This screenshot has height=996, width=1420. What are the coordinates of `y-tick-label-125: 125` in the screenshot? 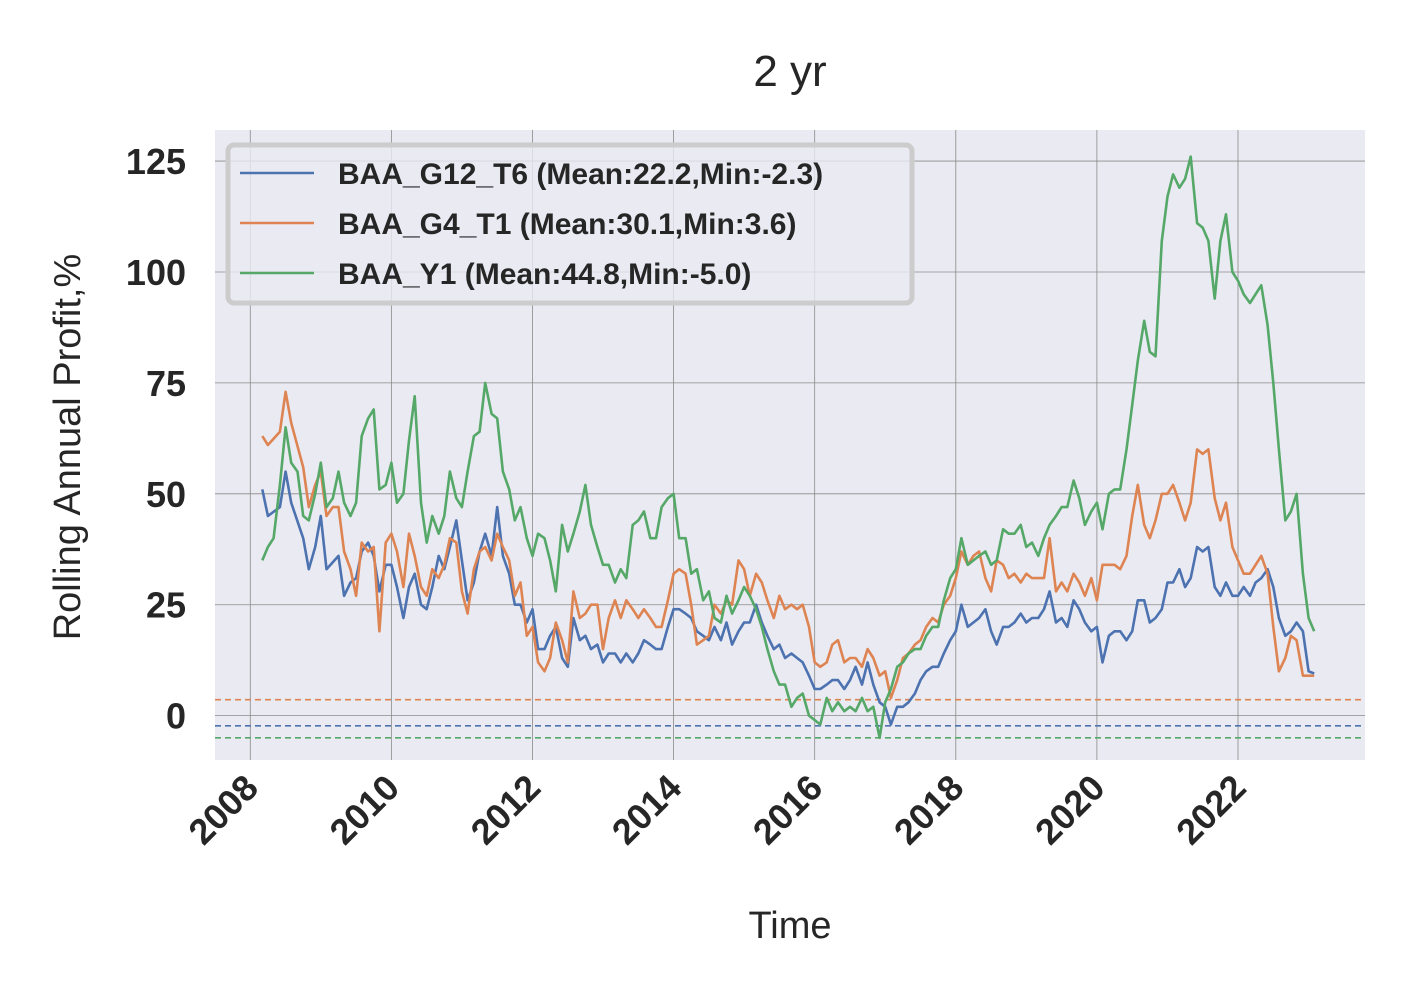 It's located at (156, 161).